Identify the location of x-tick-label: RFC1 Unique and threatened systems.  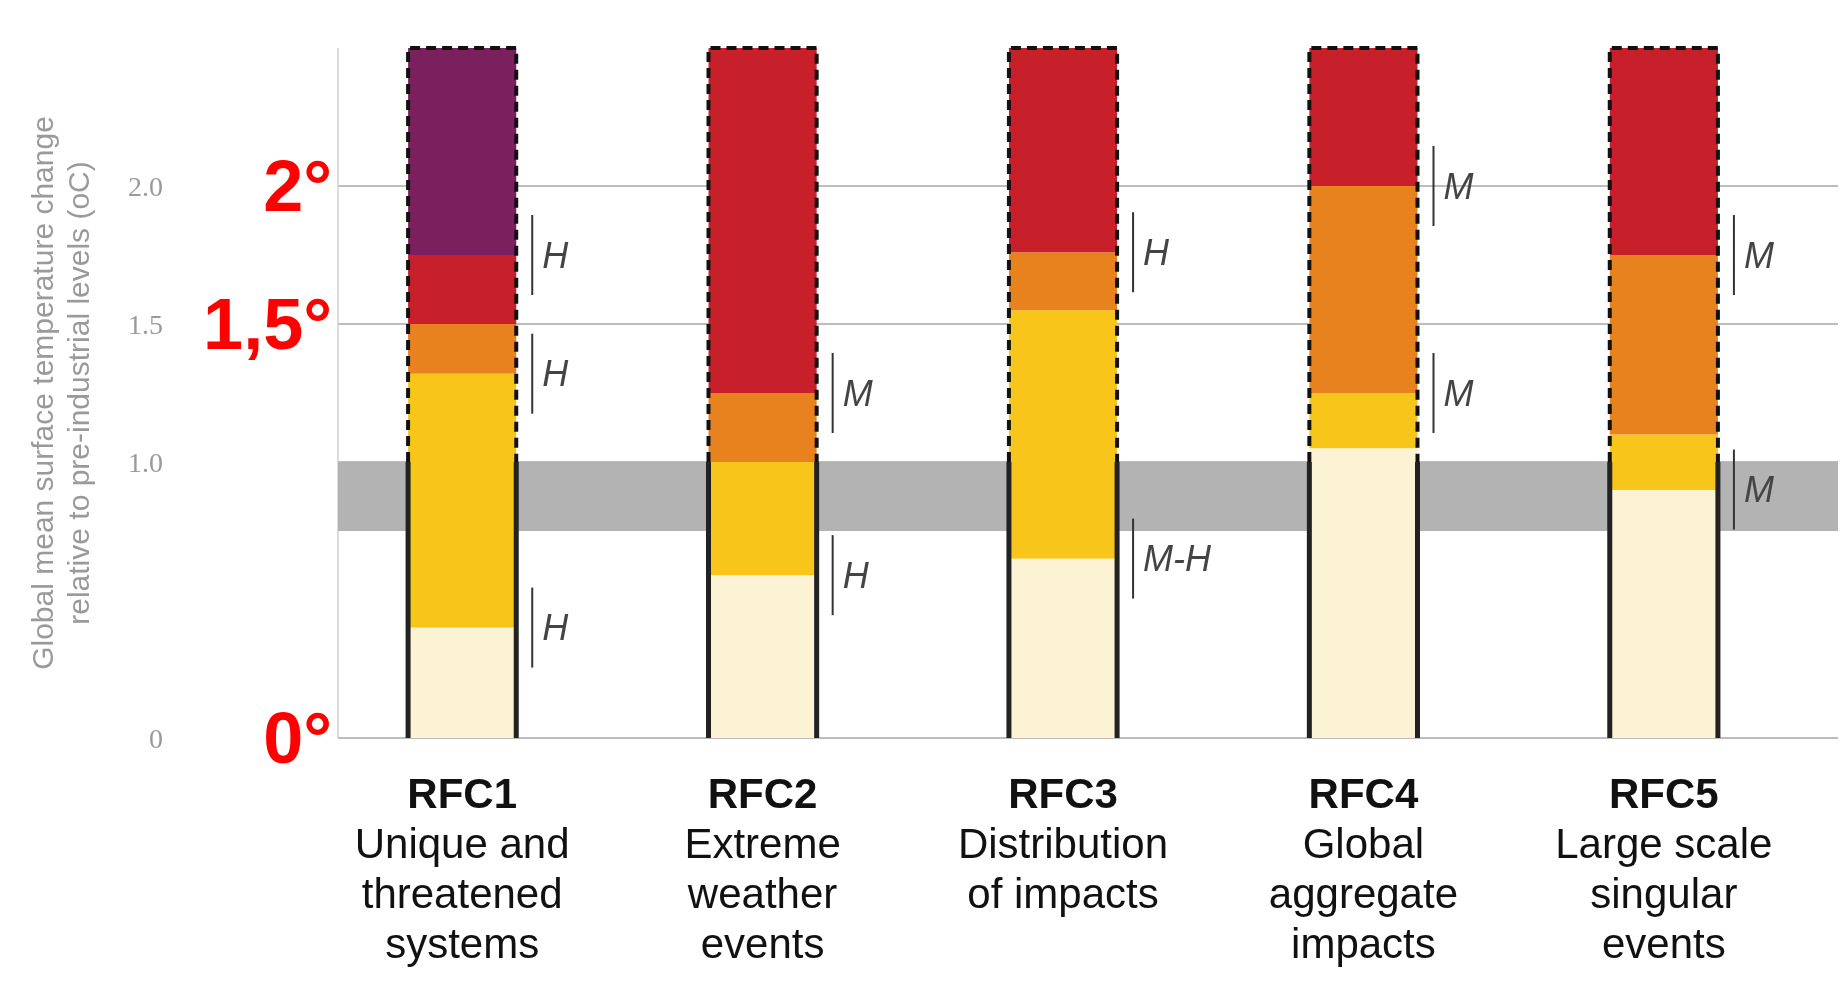
(462, 868).